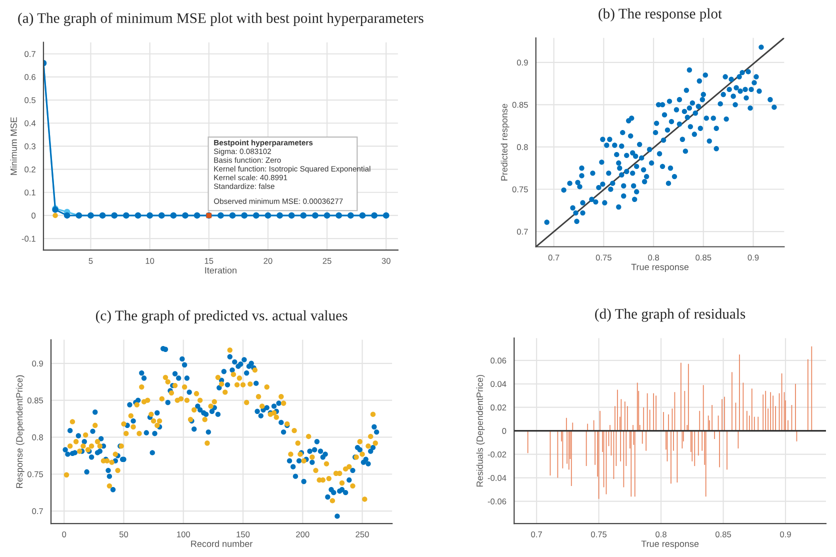 This screenshot has height=557, width=836. Describe the element at coordinates (386, 261) in the screenshot. I see `x-tick-label: 30` at that location.